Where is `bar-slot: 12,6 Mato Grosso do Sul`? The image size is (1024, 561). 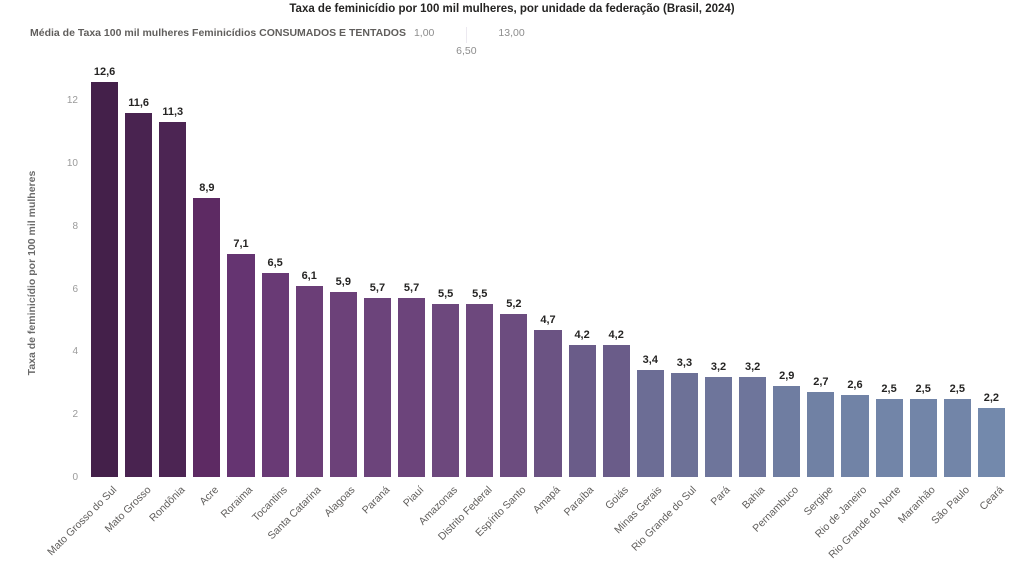
bar-slot: 12,6 Mato Grosso do Sul is located at coordinates (82, 312).